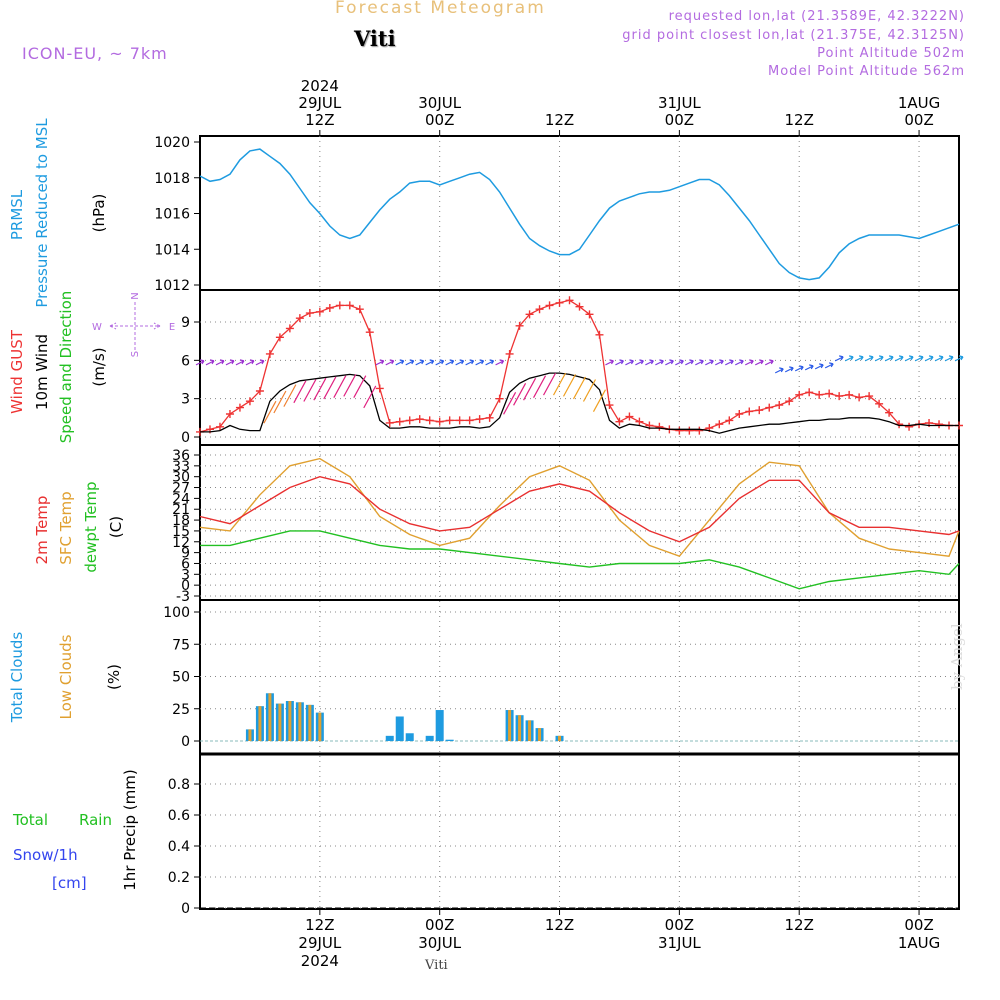 This screenshot has width=1000, height=1000. What do you see at coordinates (439, 943) in the screenshot?
I see `x-tick-label-bottom: 30JUL` at bounding box center [439, 943].